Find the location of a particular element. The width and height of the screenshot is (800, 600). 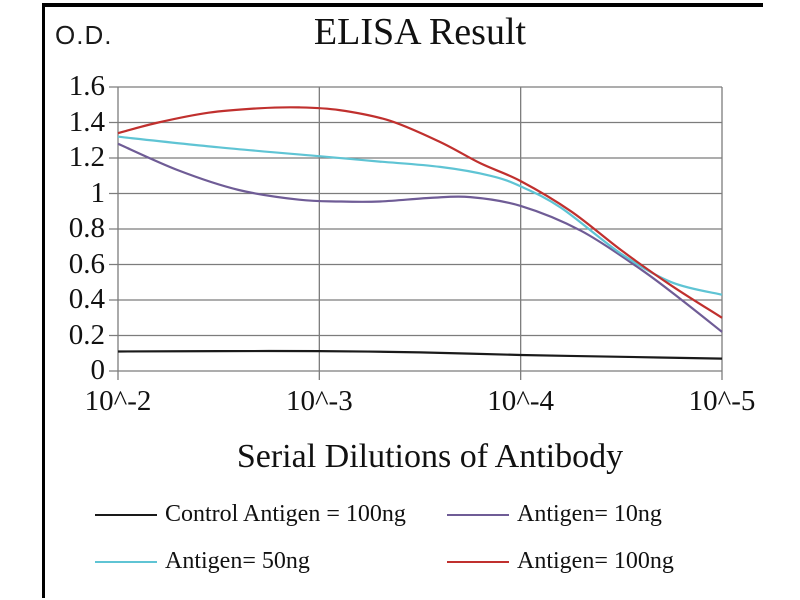

y-axis-unit-label: O.D. is located at coordinates (84, 35).